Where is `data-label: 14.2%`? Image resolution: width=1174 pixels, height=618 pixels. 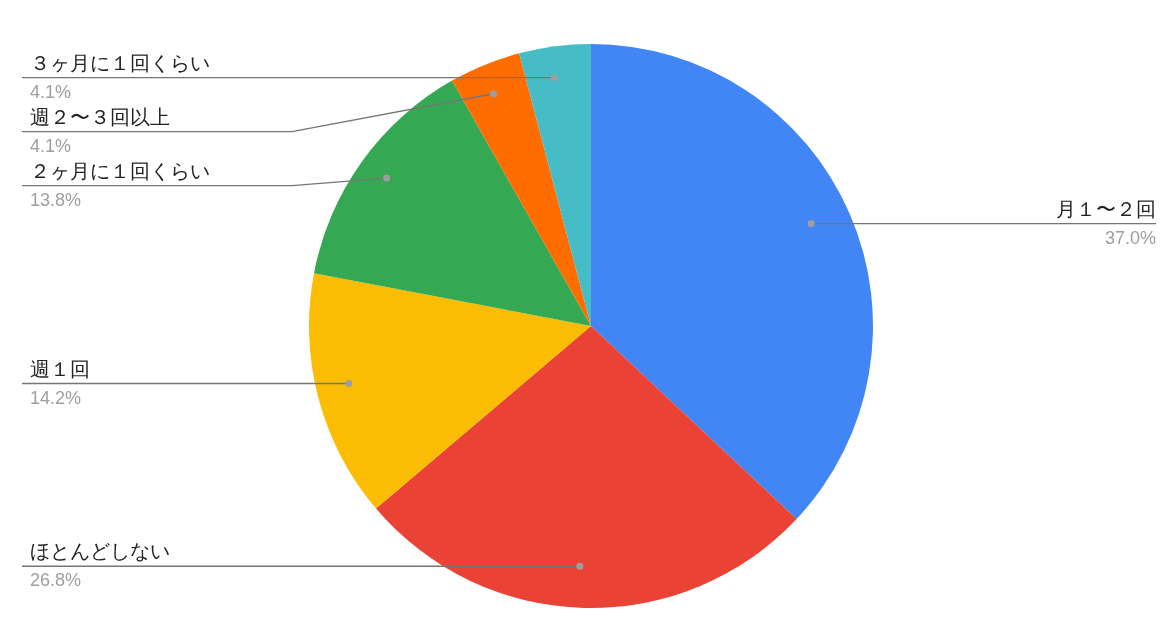
data-label: 14.2% is located at coordinates (56, 397).